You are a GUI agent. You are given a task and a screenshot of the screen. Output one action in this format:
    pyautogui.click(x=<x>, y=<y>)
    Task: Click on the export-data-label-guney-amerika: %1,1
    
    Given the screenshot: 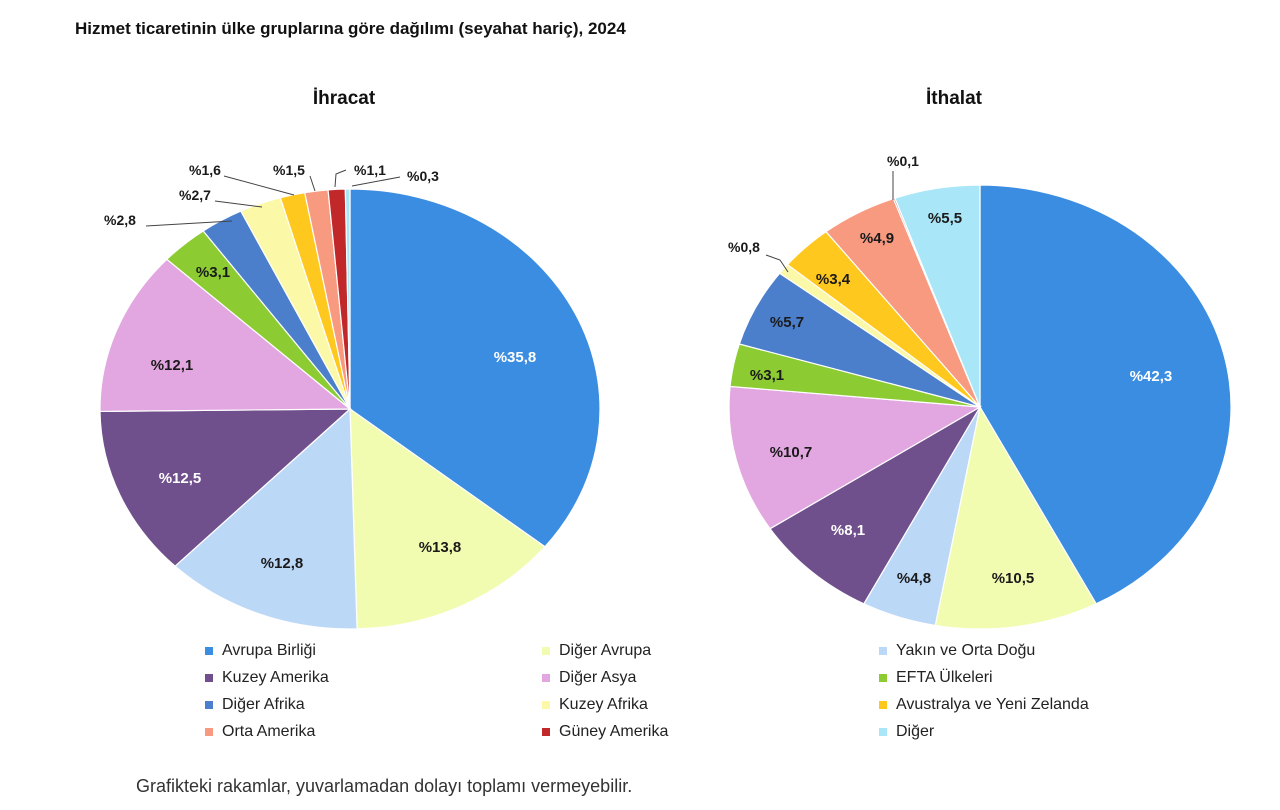 What is the action you would take?
    pyautogui.click(x=370, y=170)
    